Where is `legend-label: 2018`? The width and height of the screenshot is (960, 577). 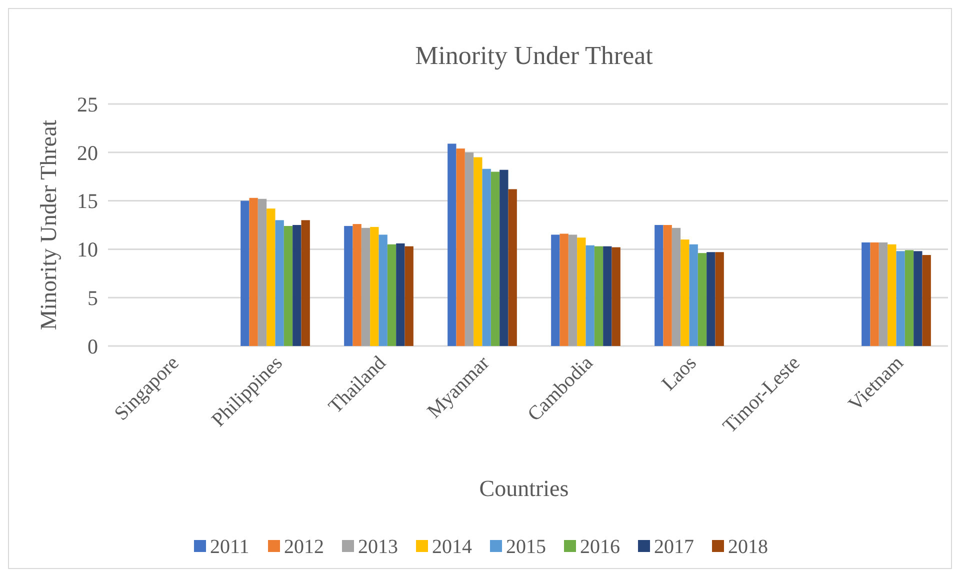 legend-label: 2018 is located at coordinates (748, 547).